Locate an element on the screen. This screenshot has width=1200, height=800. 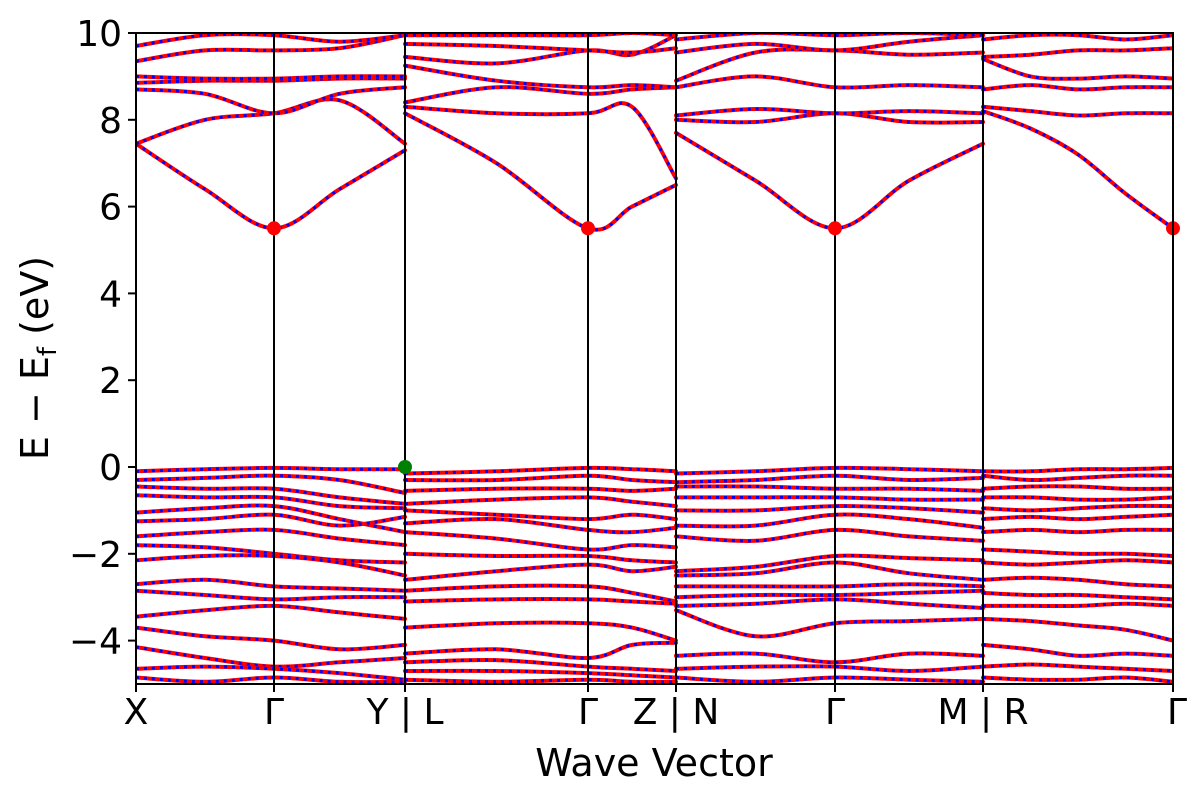
y-axis-title-subscript: f is located at coordinates (48, 351).